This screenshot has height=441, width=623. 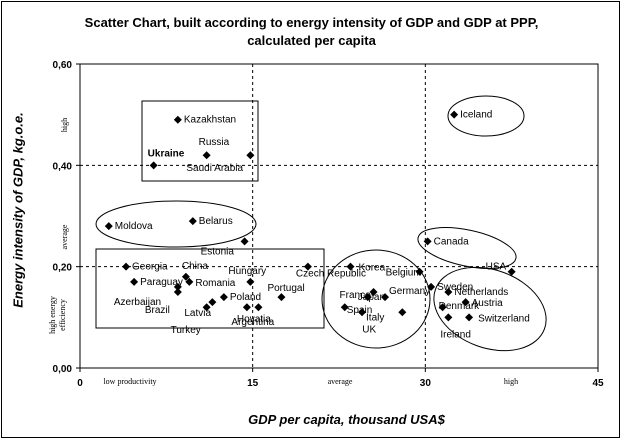 I want to click on data-point-label: Denmark, so click(x=460, y=306).